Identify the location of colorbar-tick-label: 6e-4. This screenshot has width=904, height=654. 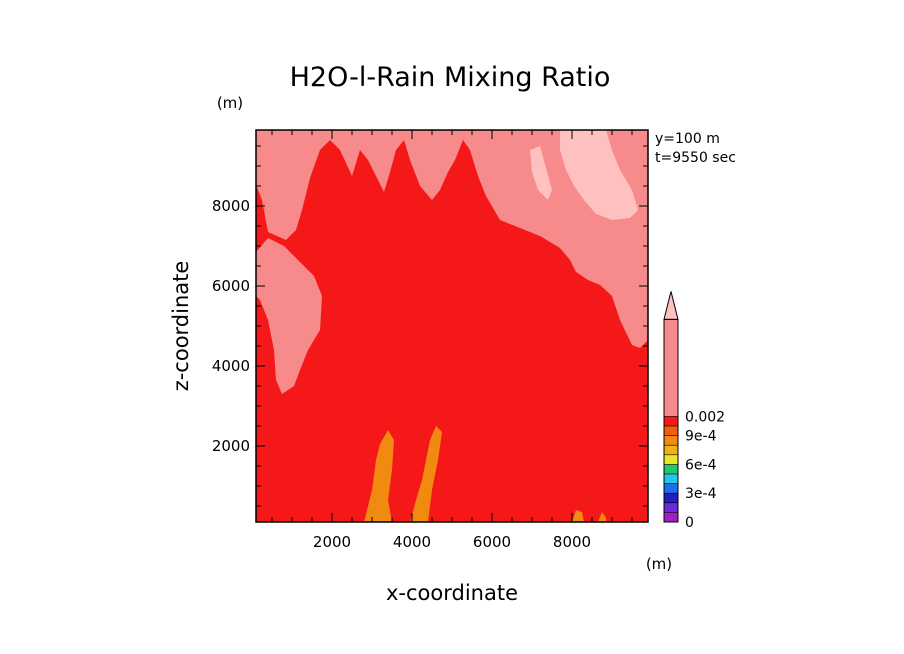
(701, 465).